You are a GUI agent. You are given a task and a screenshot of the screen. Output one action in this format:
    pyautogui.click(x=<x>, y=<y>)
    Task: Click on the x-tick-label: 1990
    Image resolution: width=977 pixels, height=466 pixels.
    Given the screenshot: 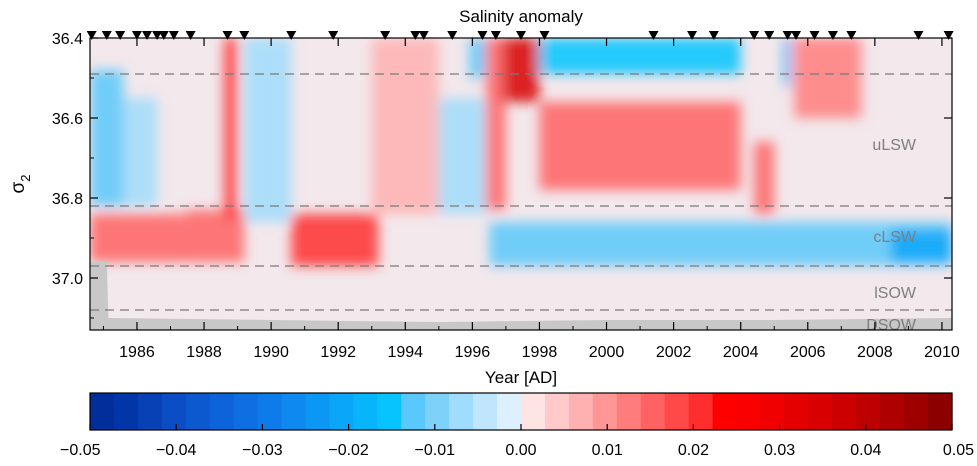 What is the action you would take?
    pyautogui.click(x=271, y=352)
    